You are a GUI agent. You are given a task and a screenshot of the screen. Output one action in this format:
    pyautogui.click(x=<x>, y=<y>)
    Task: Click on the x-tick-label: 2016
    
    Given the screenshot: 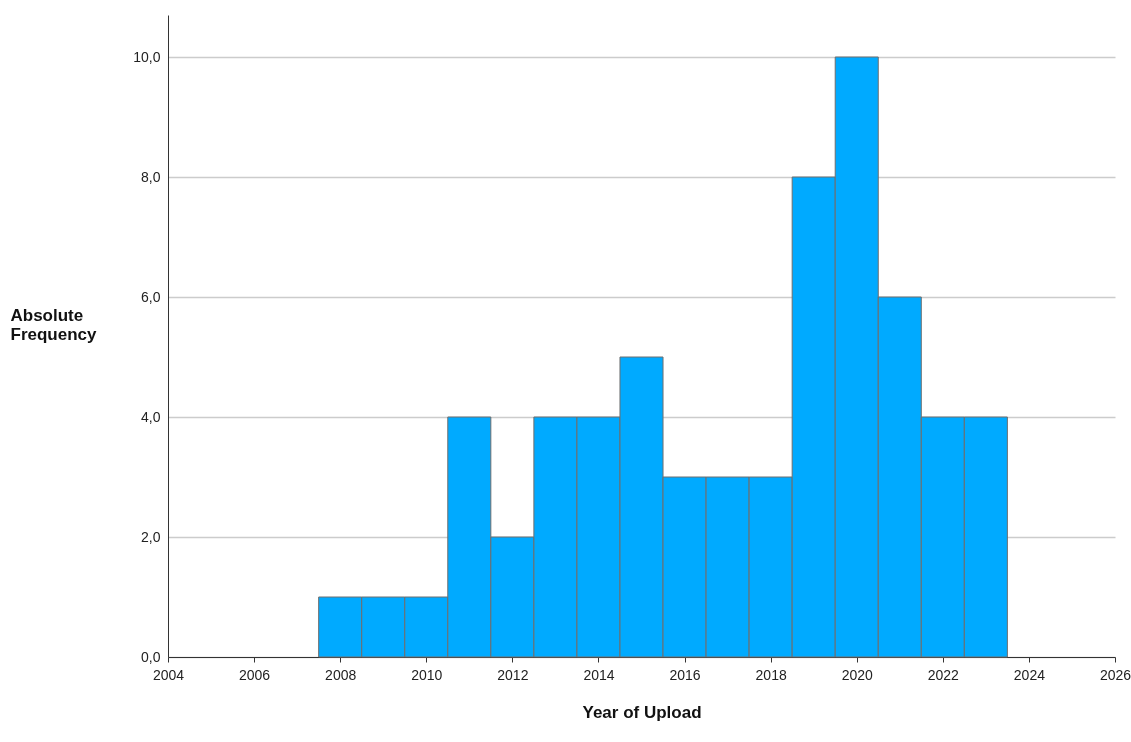 What is the action you would take?
    pyautogui.click(x=685, y=674)
    